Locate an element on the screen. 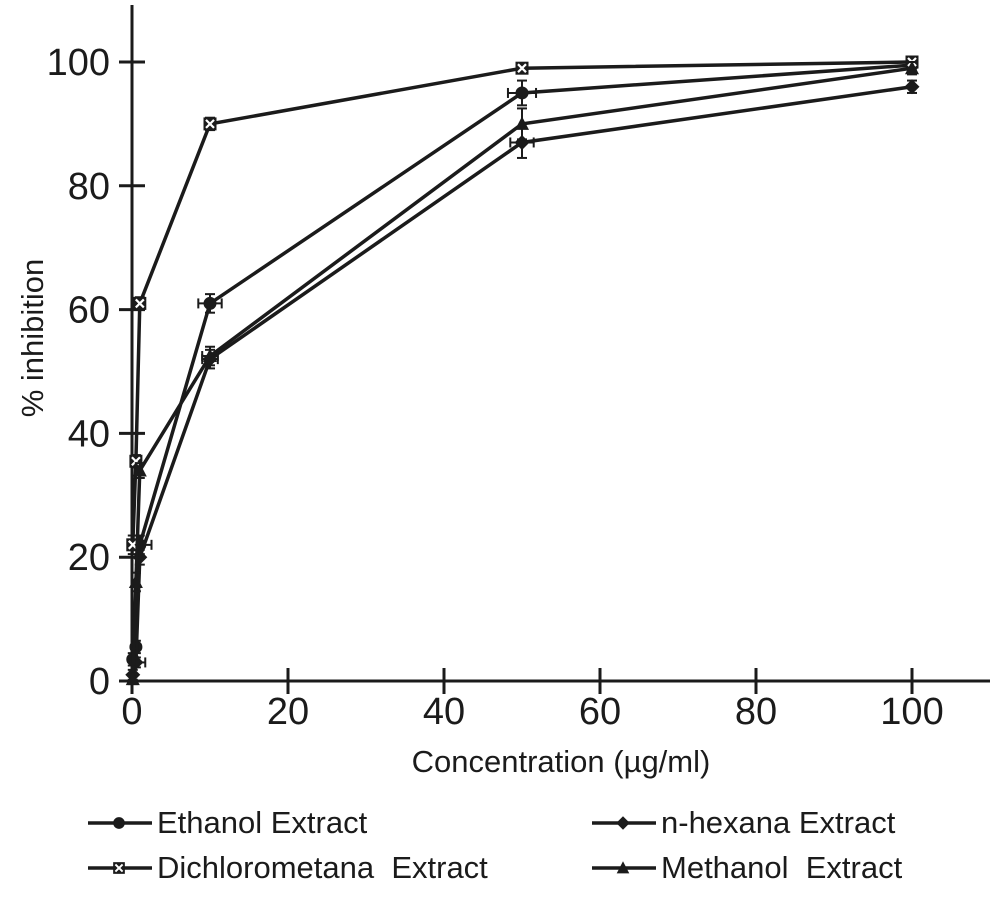 This screenshot has width=1004, height=898. x-tick-label: 100 is located at coordinates (911, 712).